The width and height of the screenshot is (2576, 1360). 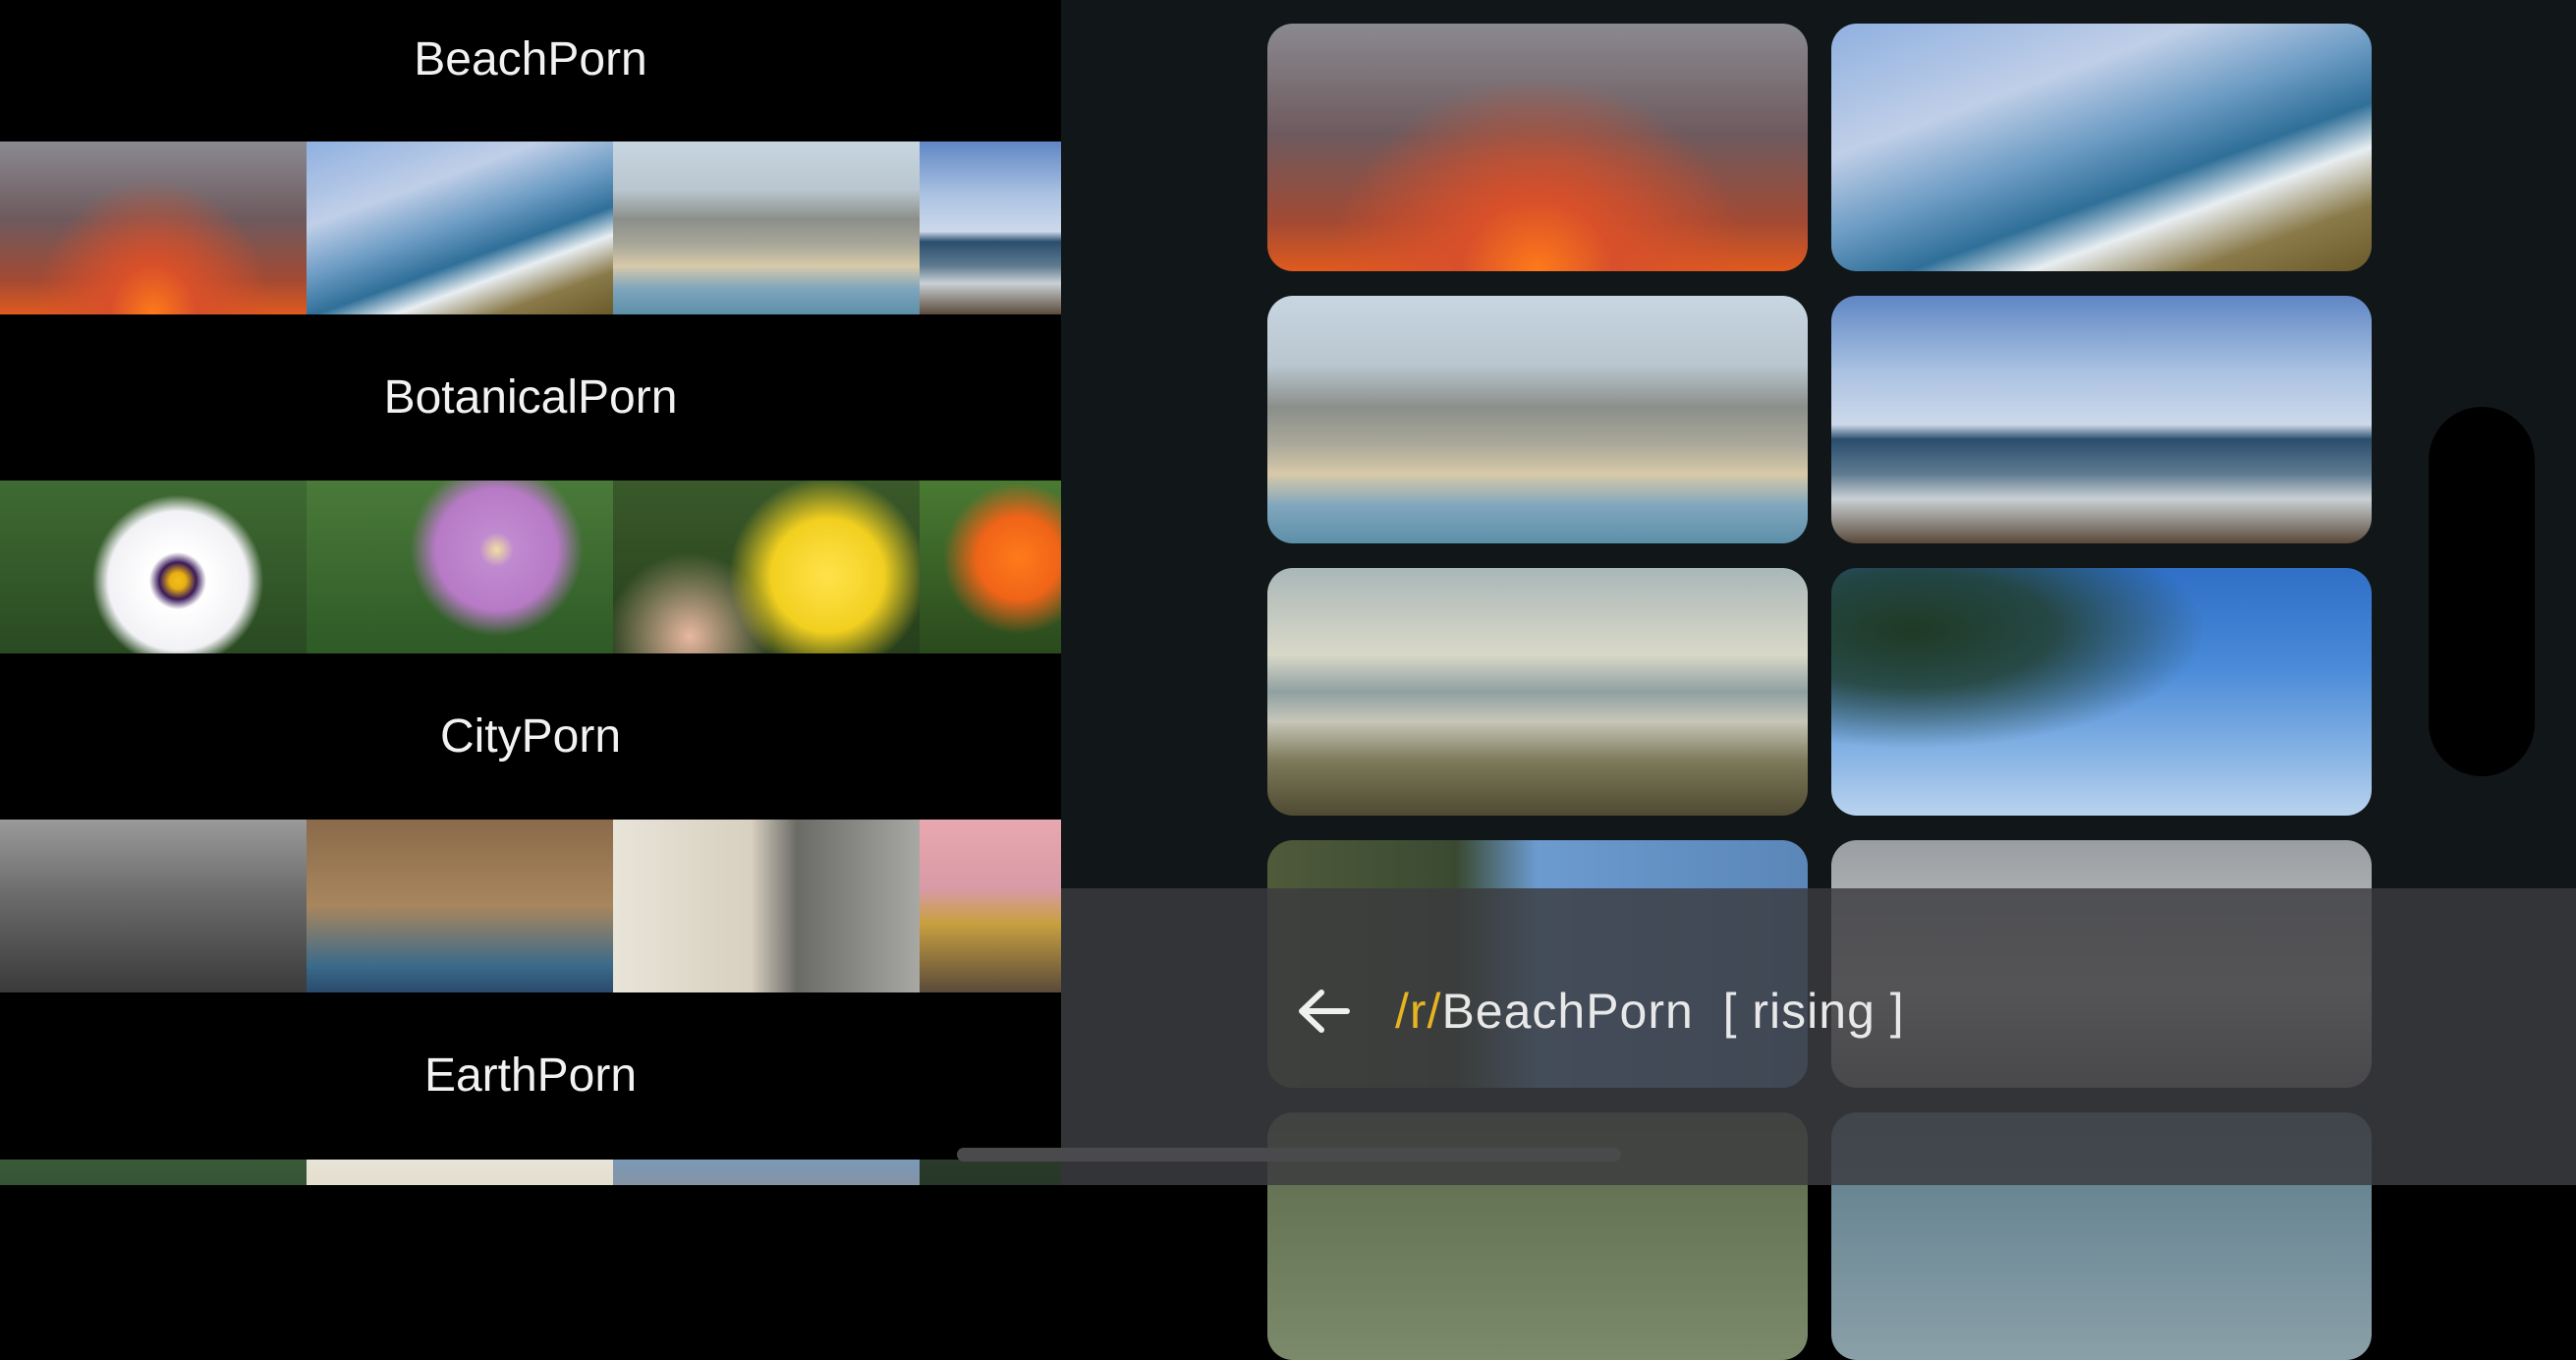 I want to click on thumbnail-forest, so click(x=153, y=1172).